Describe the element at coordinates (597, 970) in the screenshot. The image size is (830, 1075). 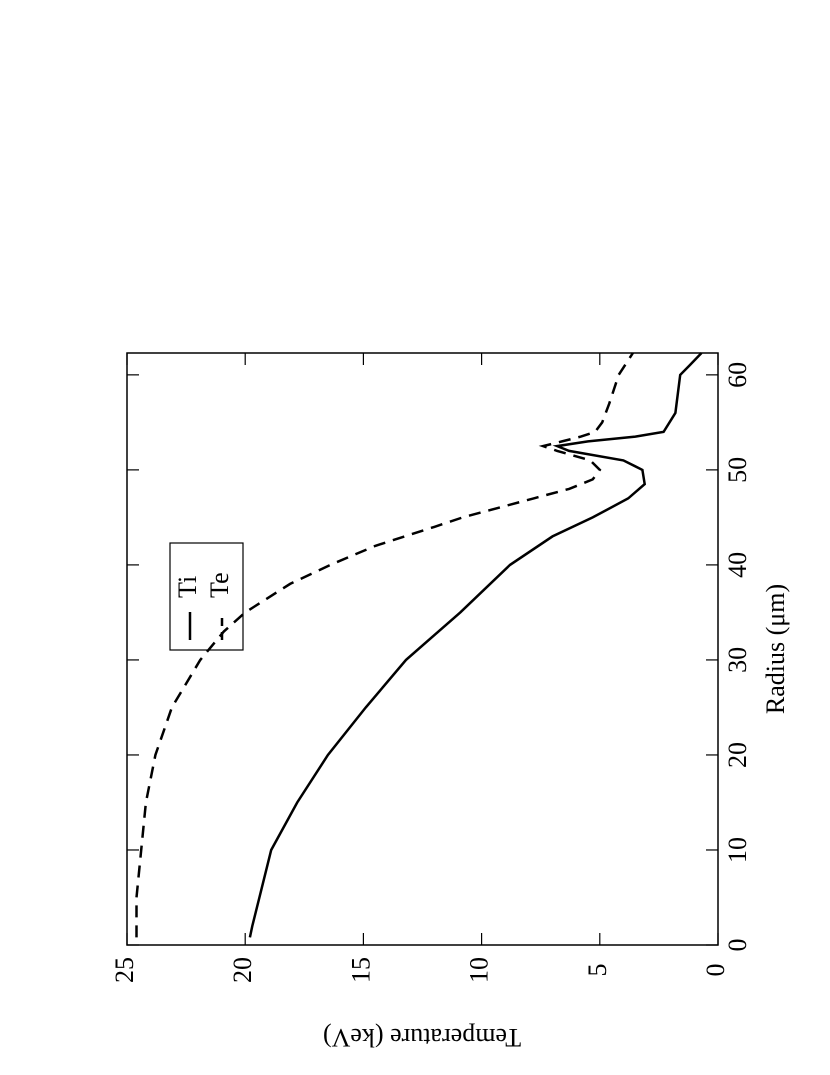
I see `y-tick-label: 5` at that location.